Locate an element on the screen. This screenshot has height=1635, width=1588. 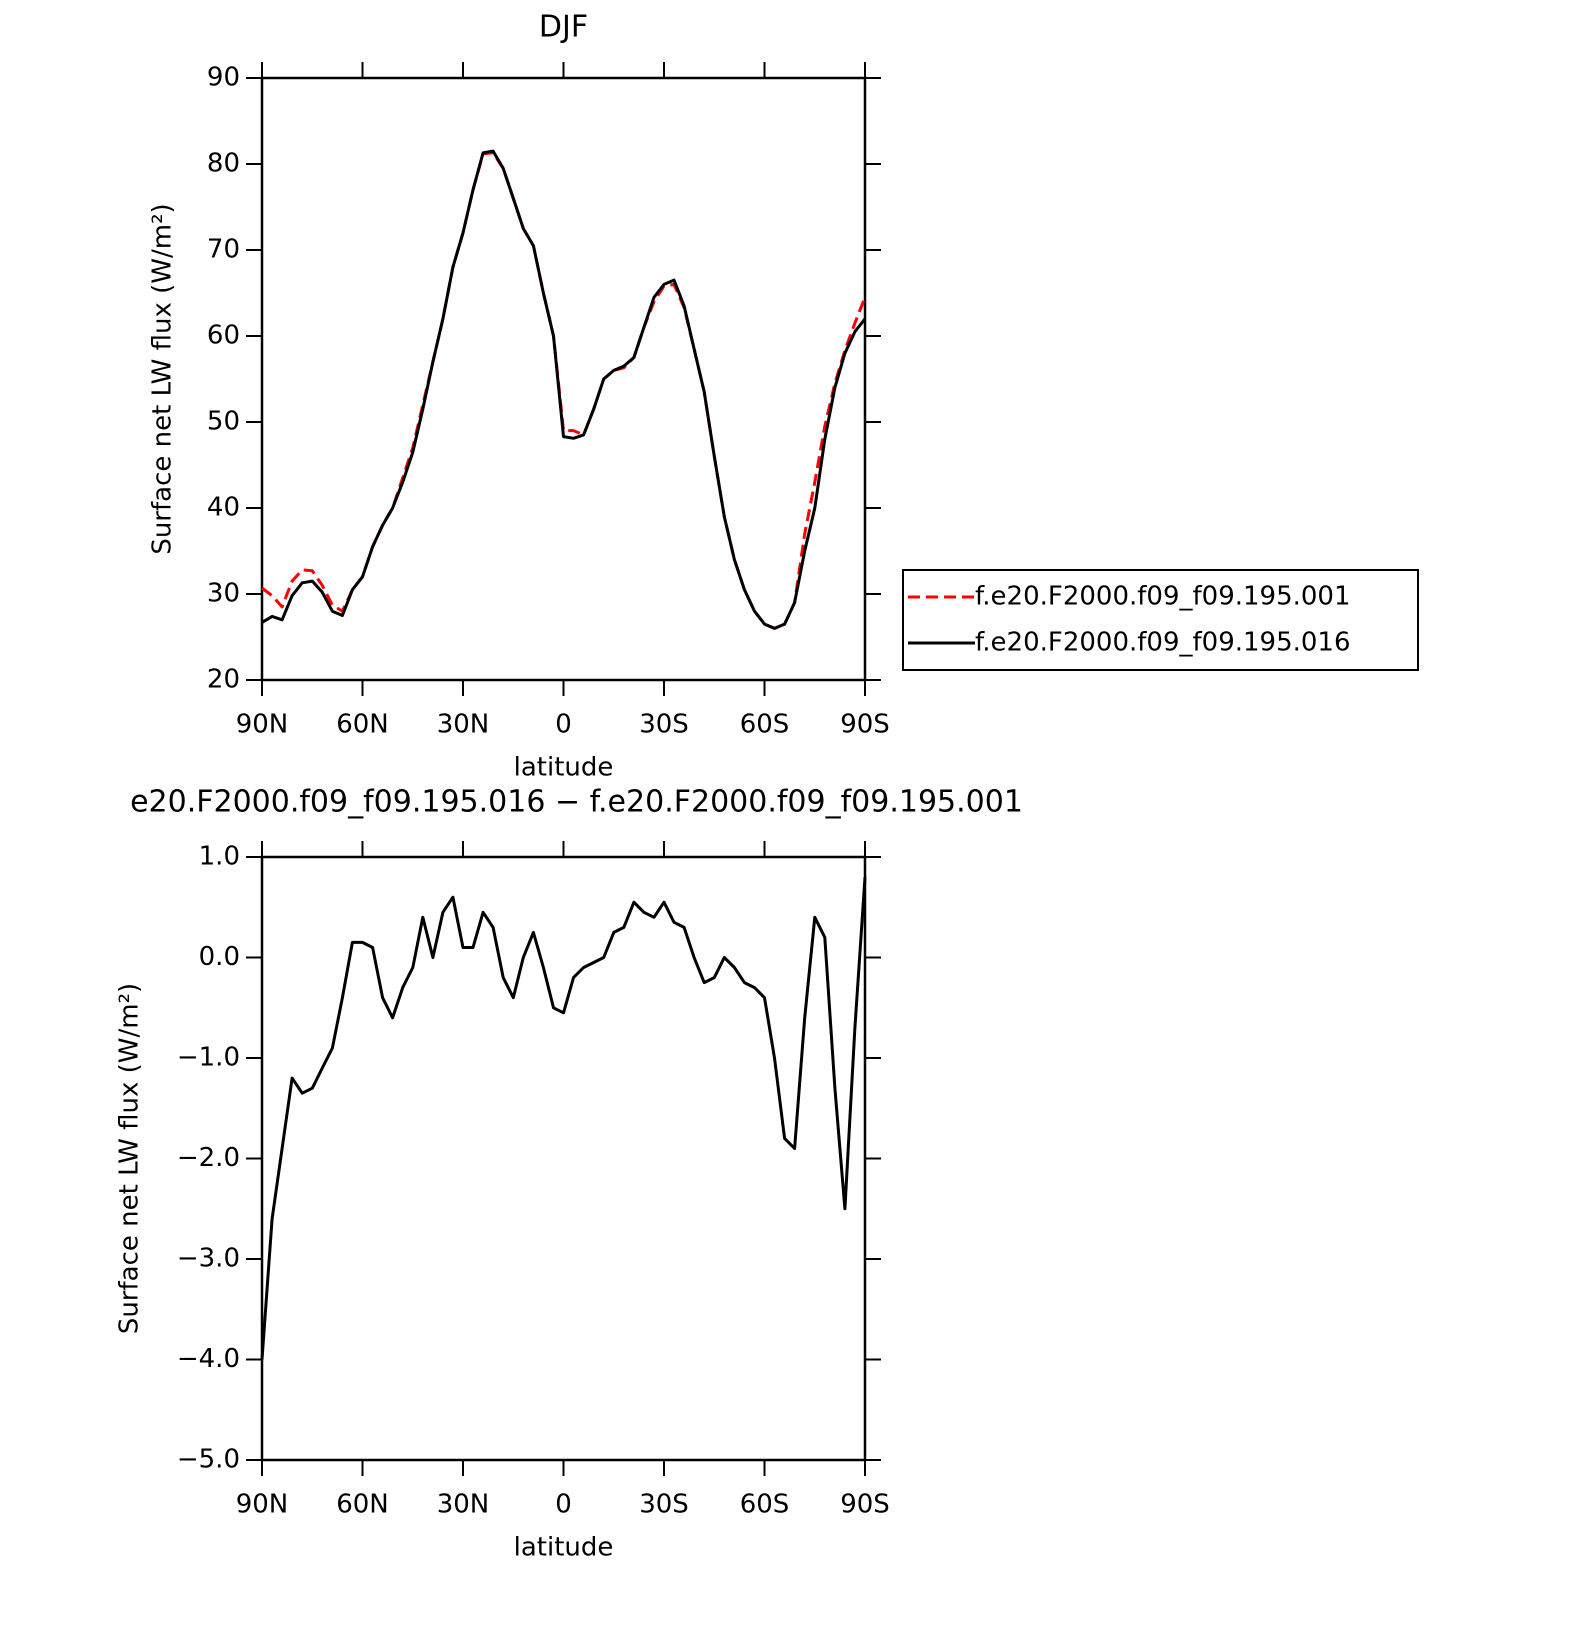
legend-label: f.e20.F2000.f09_f09.195.001 is located at coordinates (1163, 597).